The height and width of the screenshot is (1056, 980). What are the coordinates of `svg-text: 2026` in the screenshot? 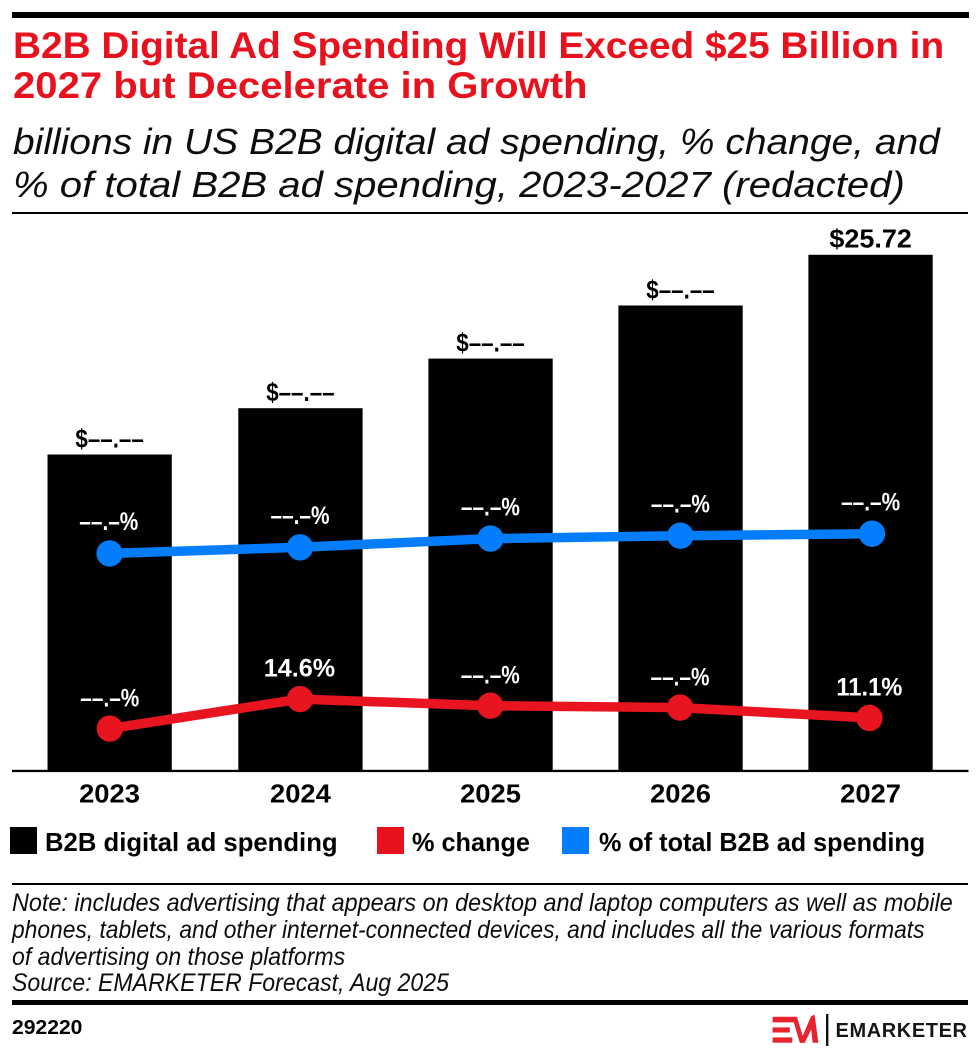 It's located at (680, 793).